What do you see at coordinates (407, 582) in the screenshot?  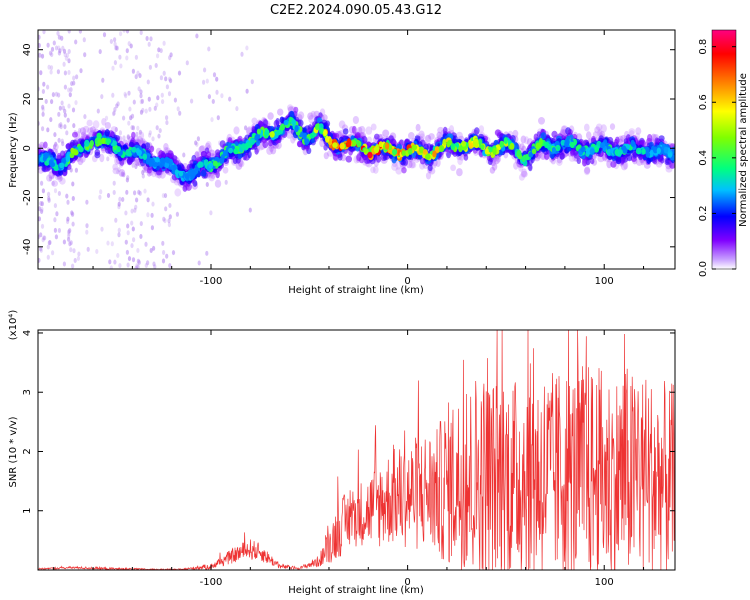 I see `snr-x-tick-label: 0` at bounding box center [407, 582].